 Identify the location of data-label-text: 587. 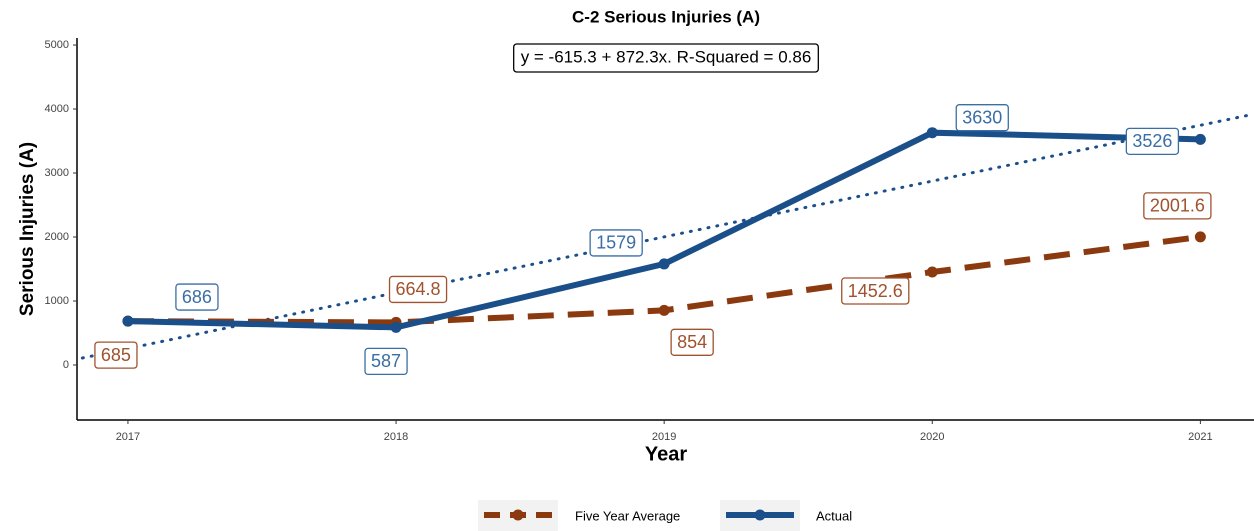
(386, 361).